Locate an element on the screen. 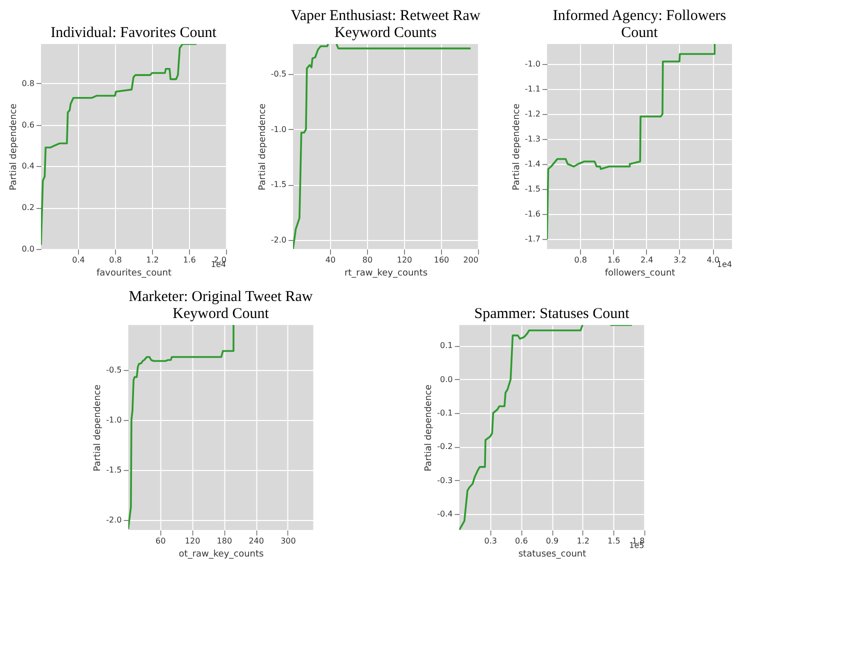 Image resolution: width=842 pixels, height=653 pixels. x-axis-title: followers_count is located at coordinates (640, 273).